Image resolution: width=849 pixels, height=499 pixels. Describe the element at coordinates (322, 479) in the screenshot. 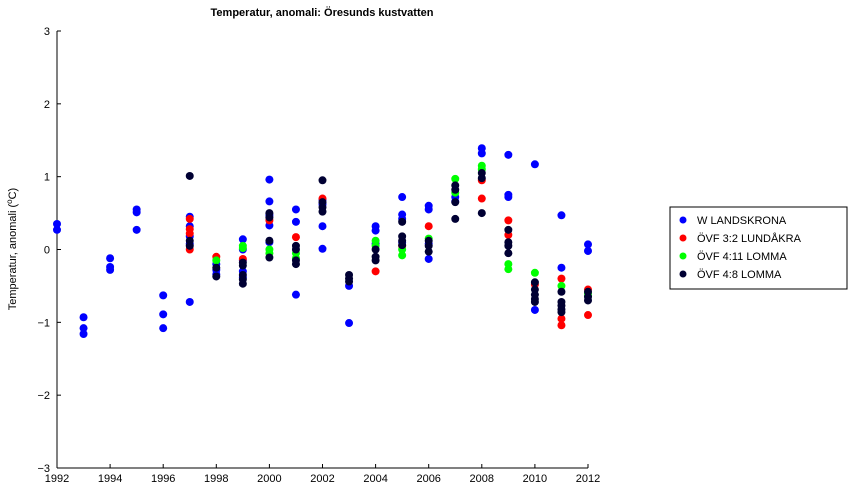

I see `x-tick-label: 2002` at that location.